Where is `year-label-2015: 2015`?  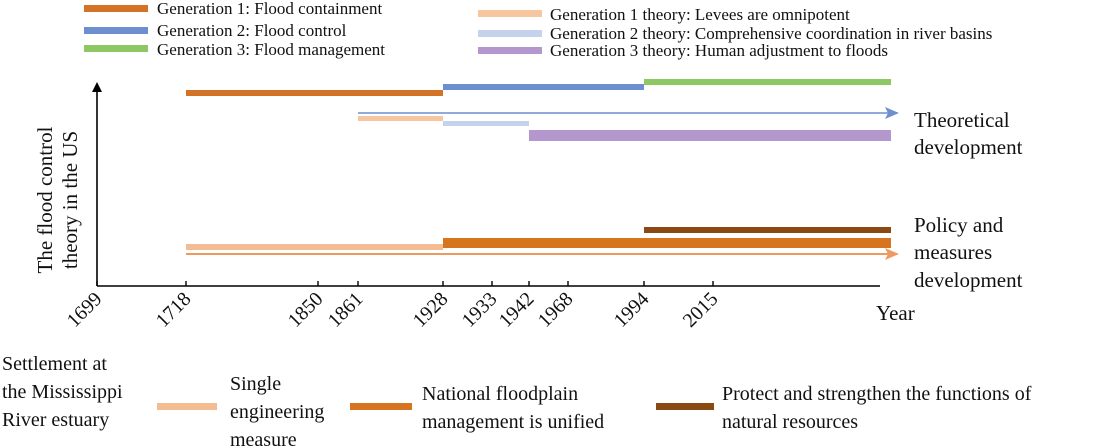
year-label-2015: 2015 is located at coordinates (701, 310).